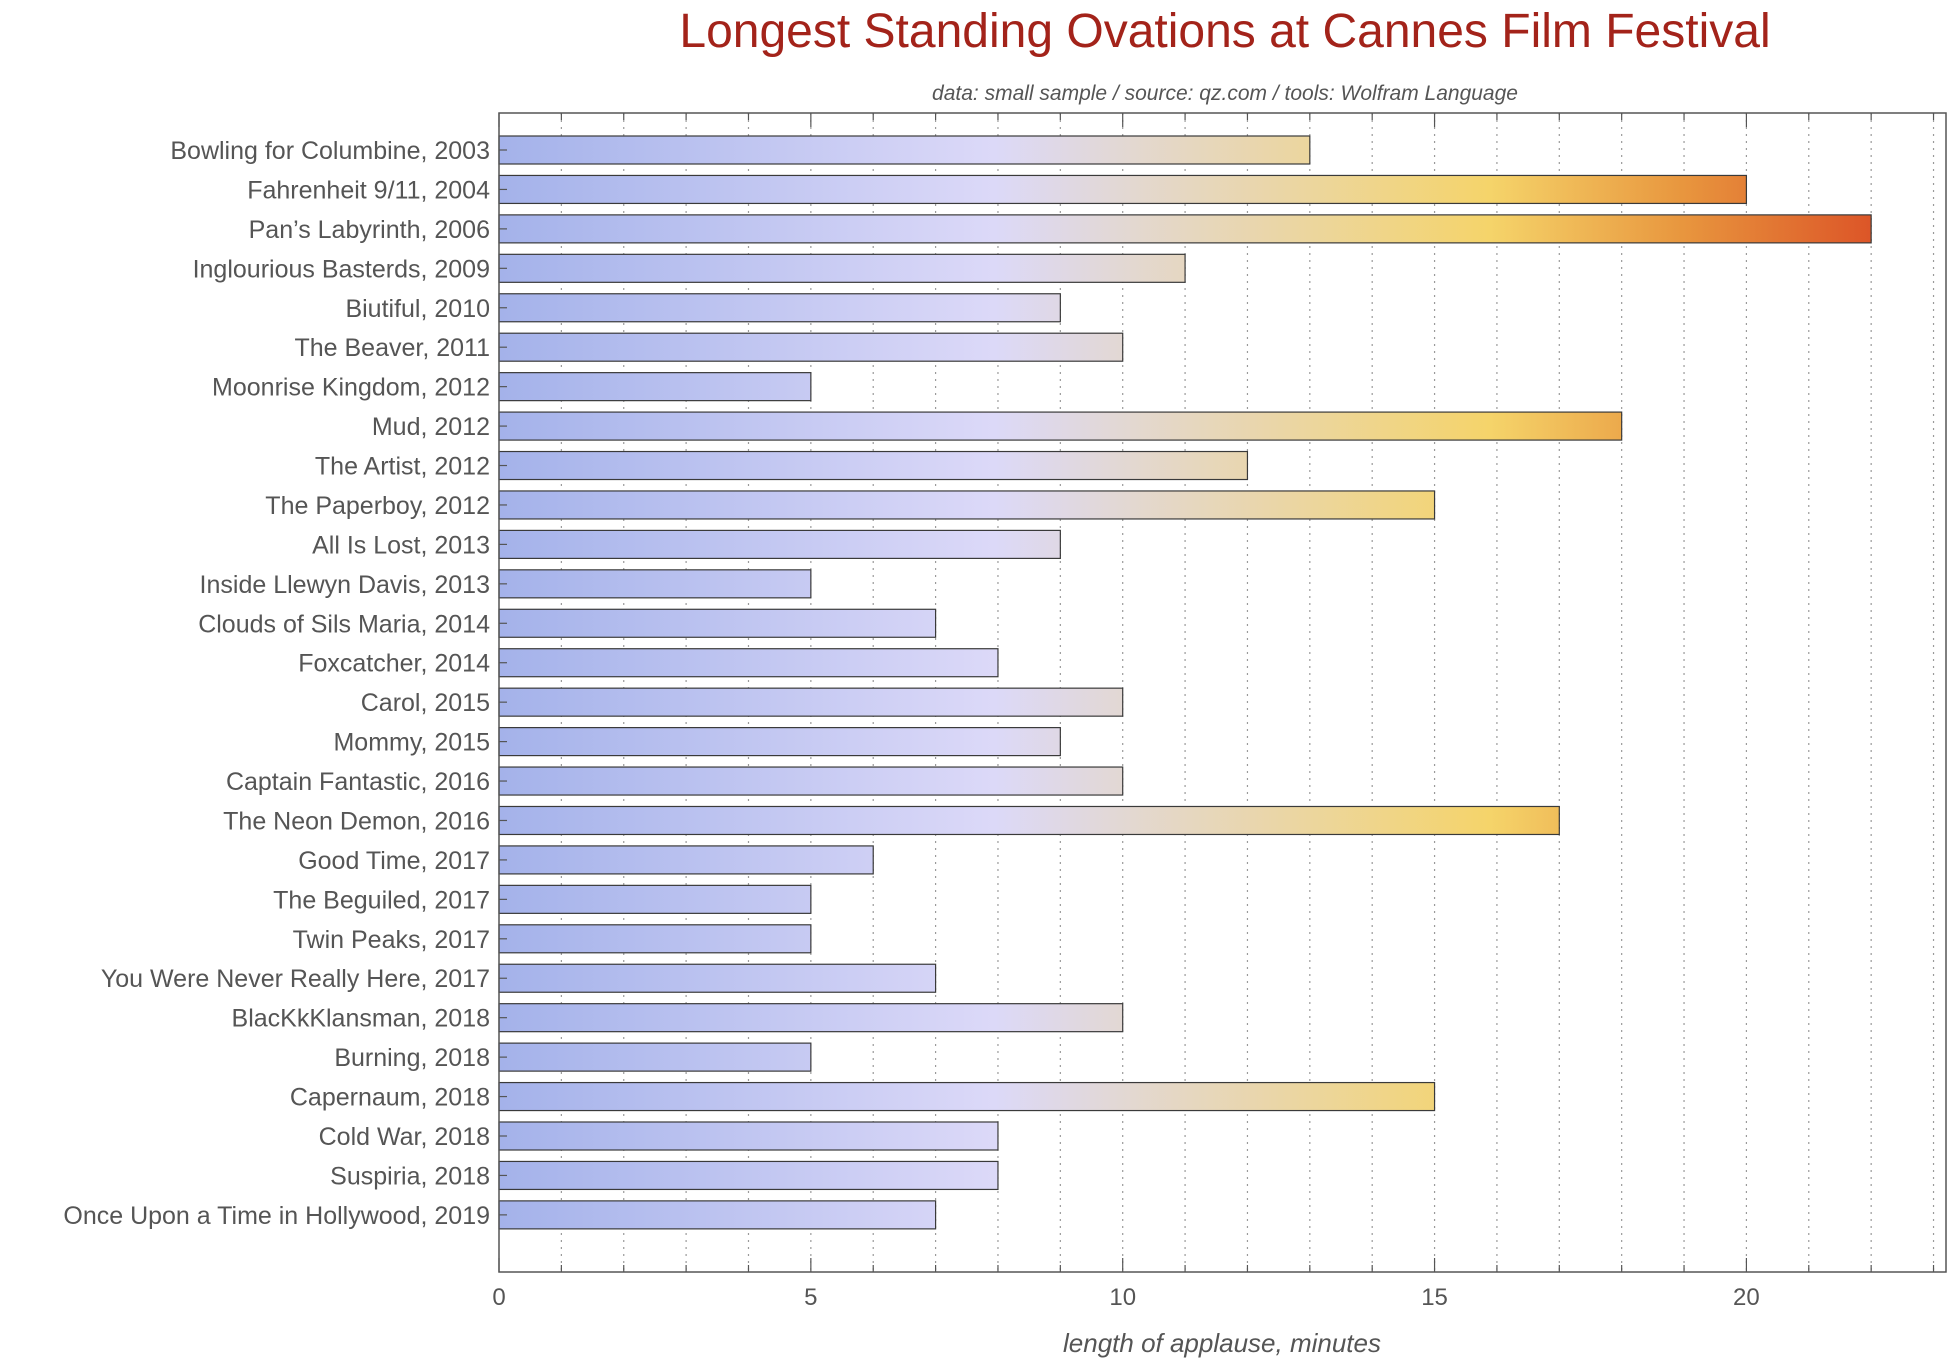 This screenshot has width=1952, height=1364. I want to click on category-label: Clouds of Sils Maria, 2014, so click(344, 624).